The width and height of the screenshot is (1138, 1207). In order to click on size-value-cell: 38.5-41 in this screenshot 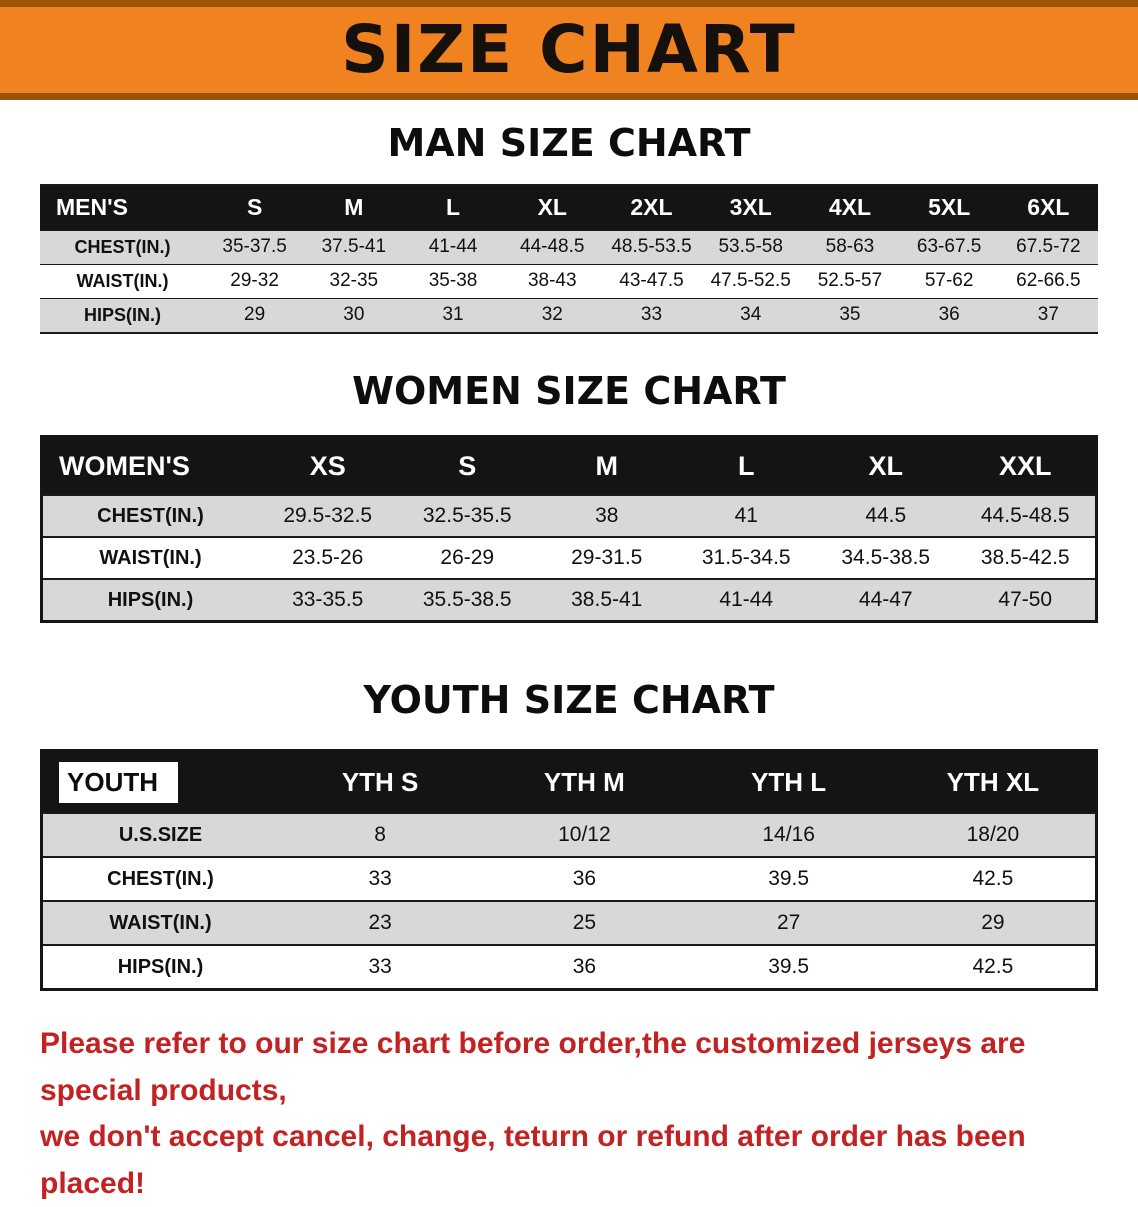, I will do `click(607, 600)`.